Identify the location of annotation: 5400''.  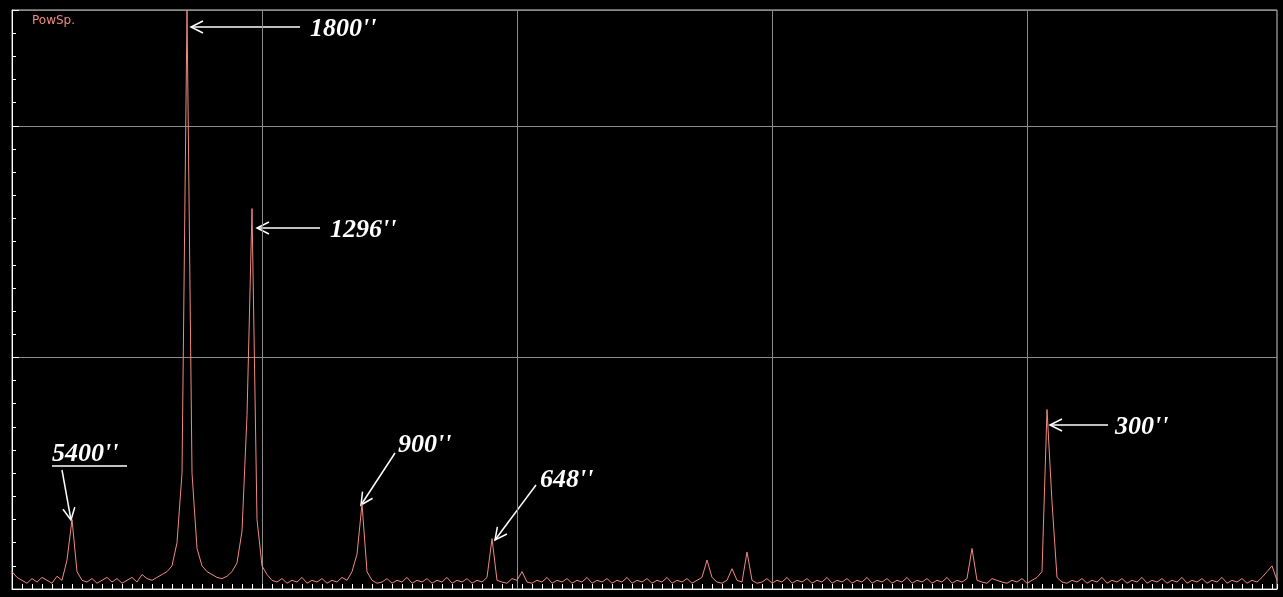
(85, 452).